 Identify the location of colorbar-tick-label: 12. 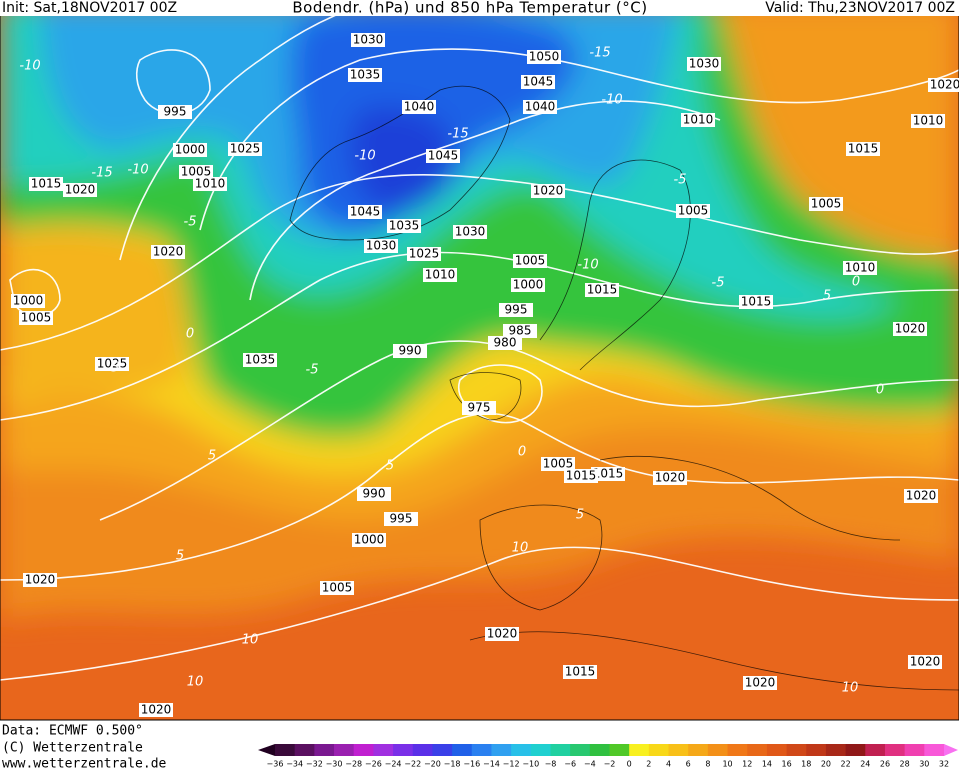
(747, 764).